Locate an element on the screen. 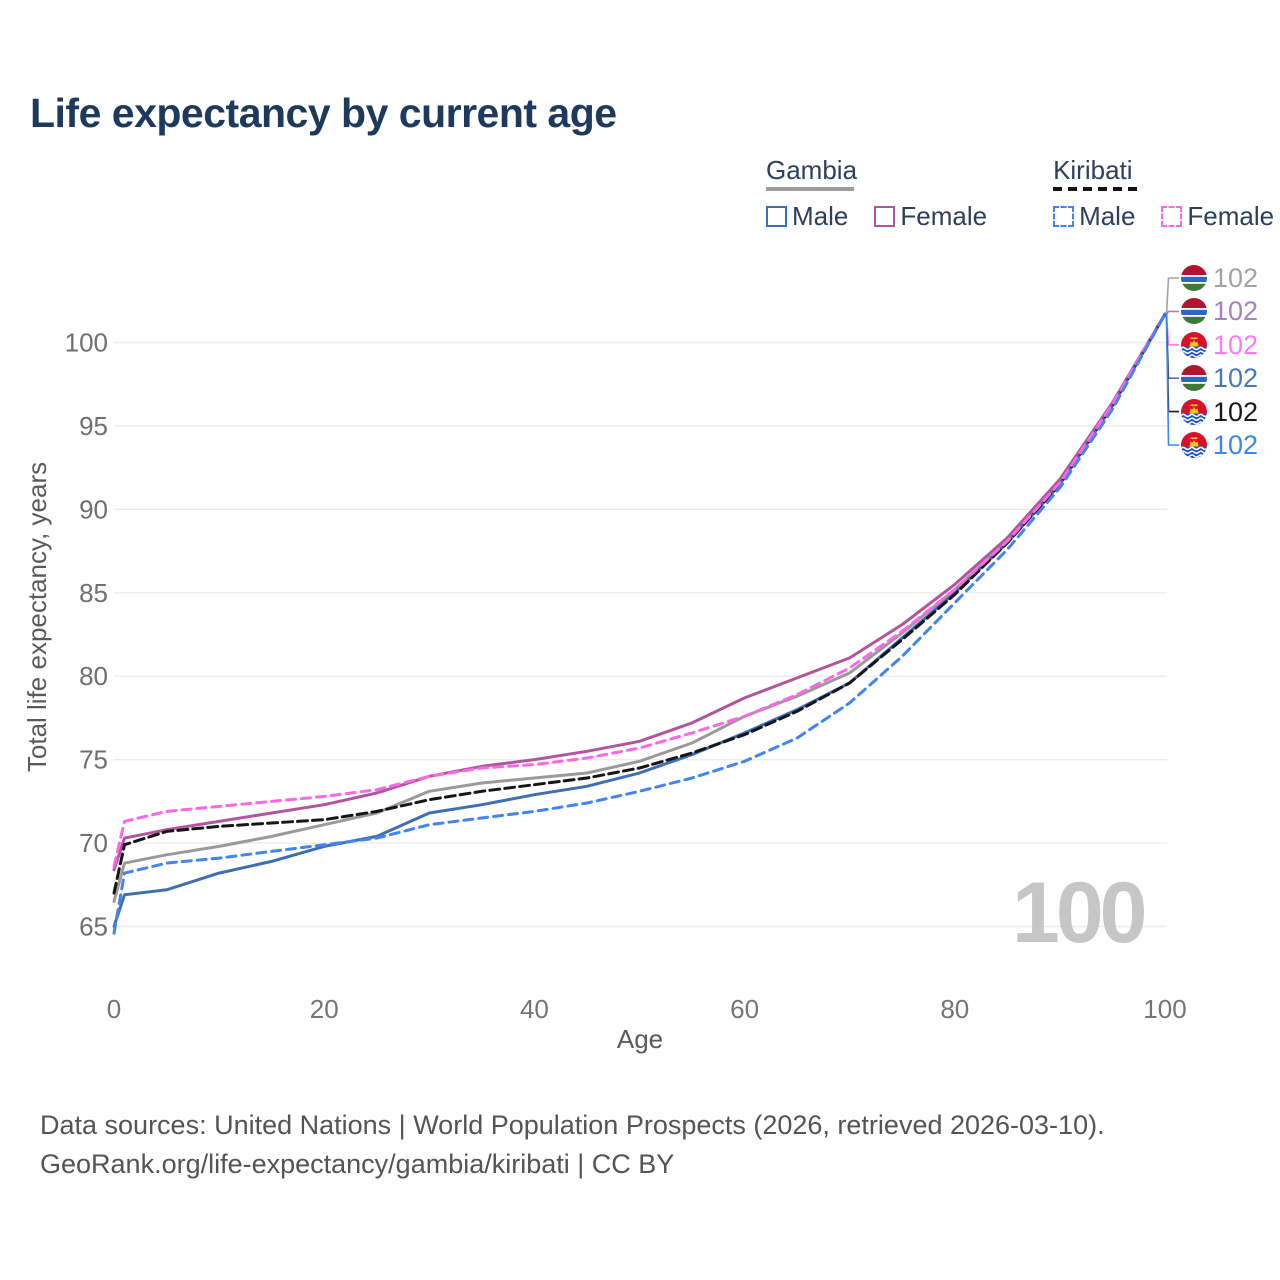 Image resolution: width=1280 pixels, height=1280 pixels. end-value-label-gambia-male: 102 is located at coordinates (1236, 378).